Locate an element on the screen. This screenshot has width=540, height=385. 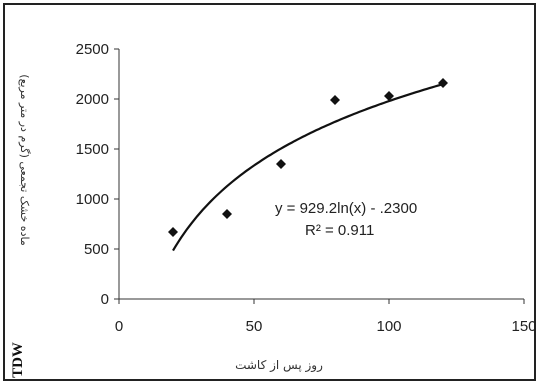
y-tick-label: 2000 is located at coordinates (92, 99).